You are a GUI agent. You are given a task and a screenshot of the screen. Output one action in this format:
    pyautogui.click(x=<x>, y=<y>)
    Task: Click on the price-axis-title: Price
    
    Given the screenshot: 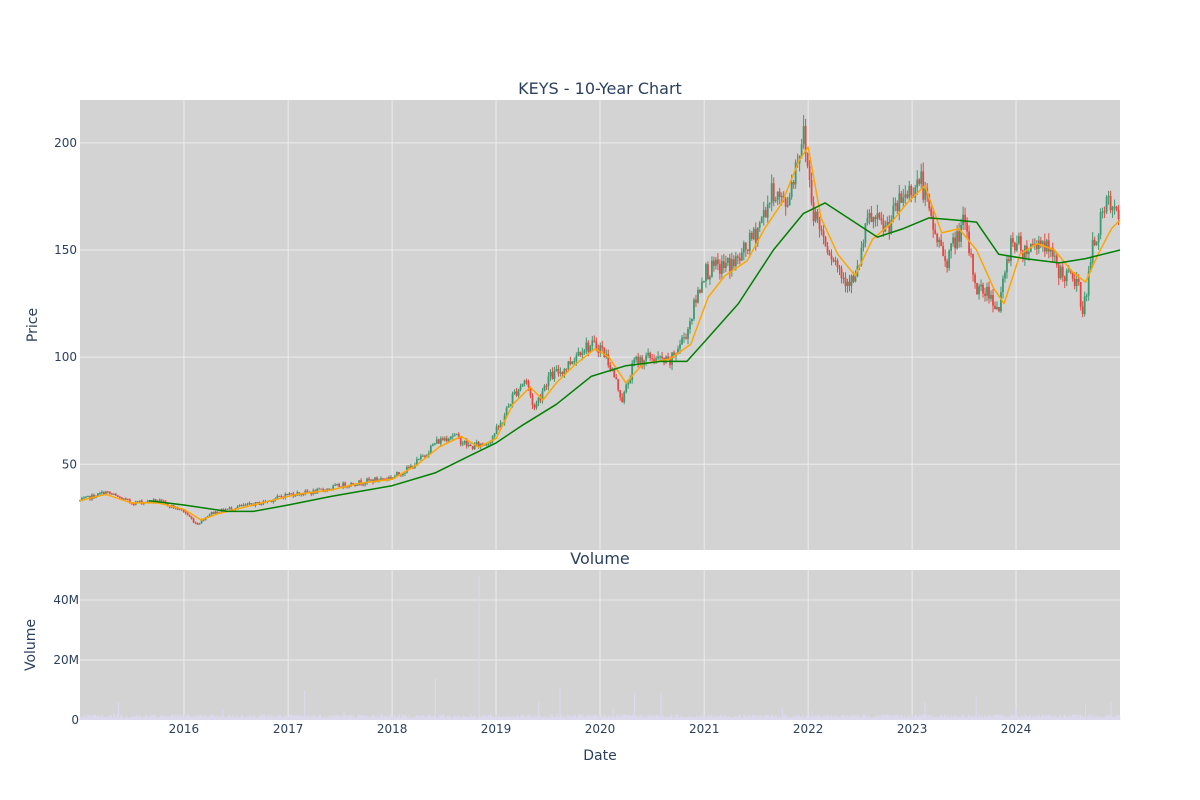 What is the action you would take?
    pyautogui.click(x=33, y=325)
    